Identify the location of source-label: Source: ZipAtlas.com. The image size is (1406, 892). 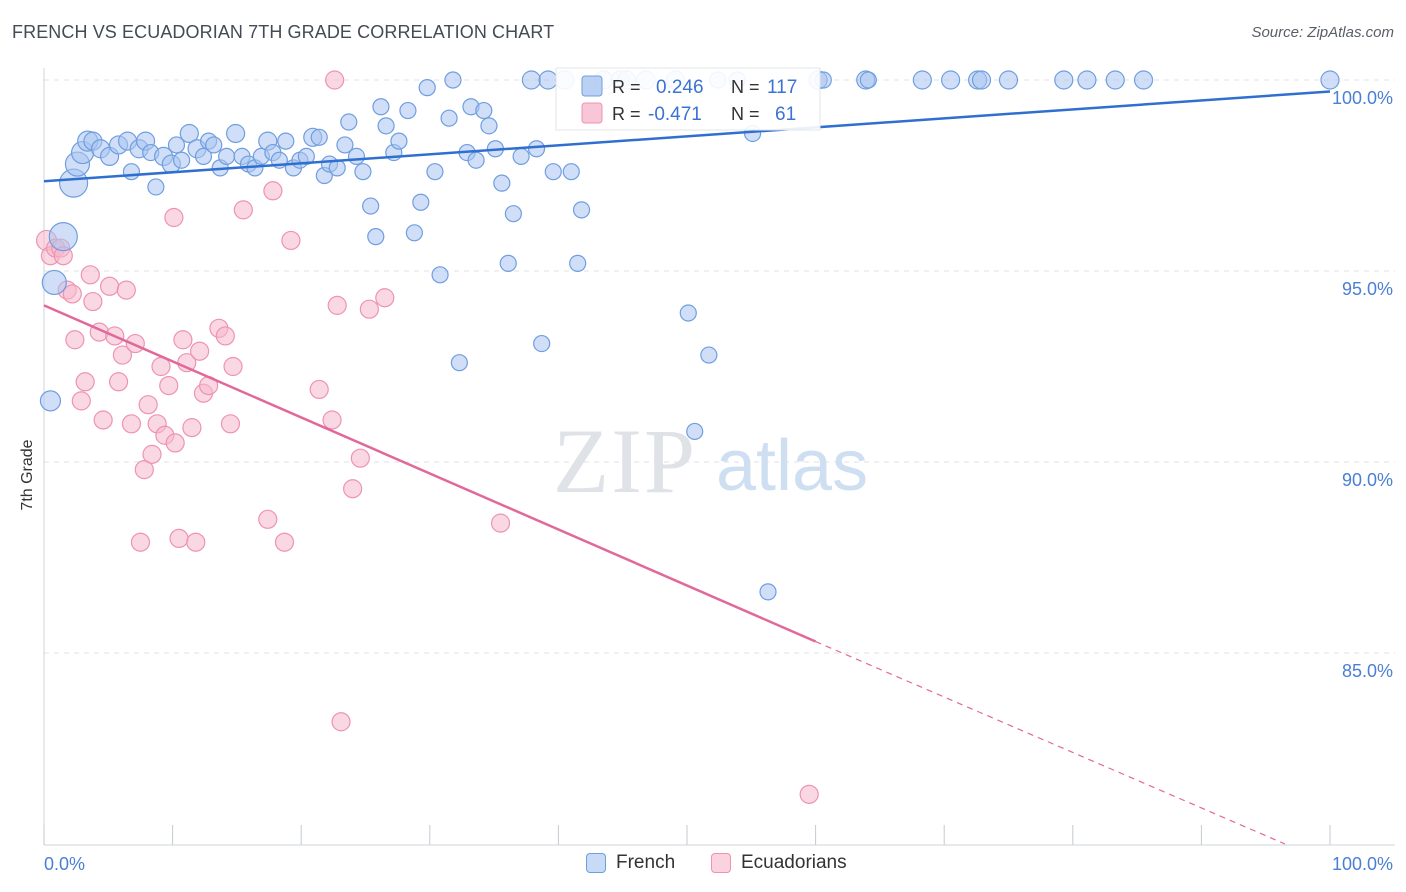
(1322, 32).